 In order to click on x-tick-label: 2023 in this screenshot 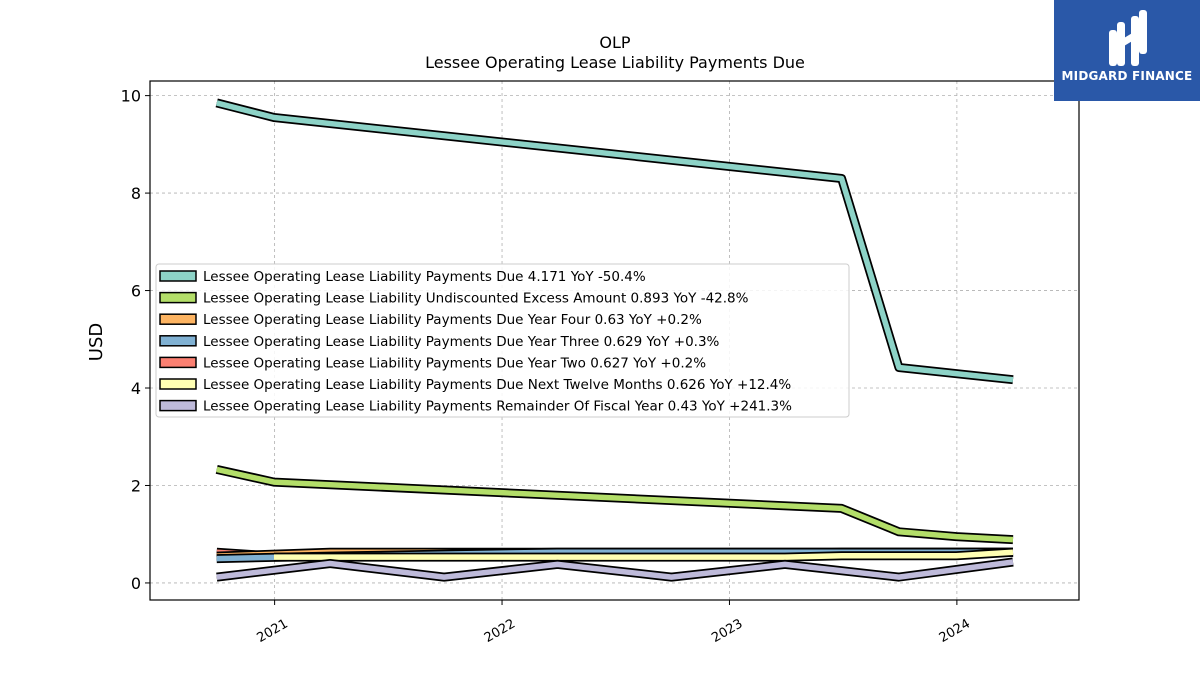, I will do `click(727, 631)`.